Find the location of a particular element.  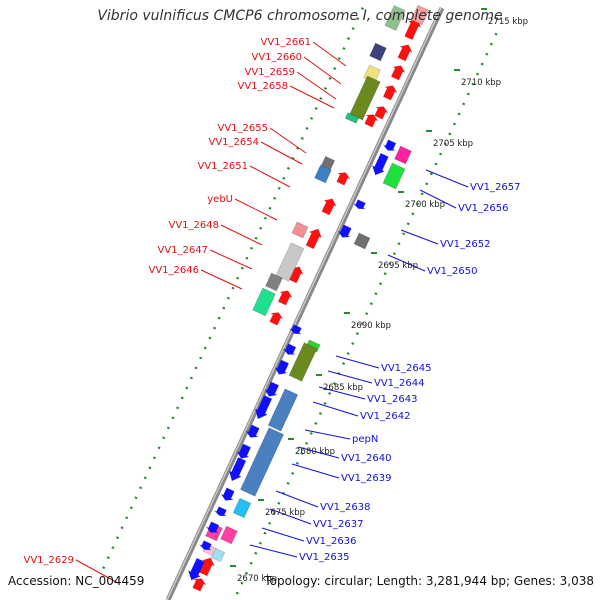

left-gene-label: VV1_2654 is located at coordinates (234, 142).